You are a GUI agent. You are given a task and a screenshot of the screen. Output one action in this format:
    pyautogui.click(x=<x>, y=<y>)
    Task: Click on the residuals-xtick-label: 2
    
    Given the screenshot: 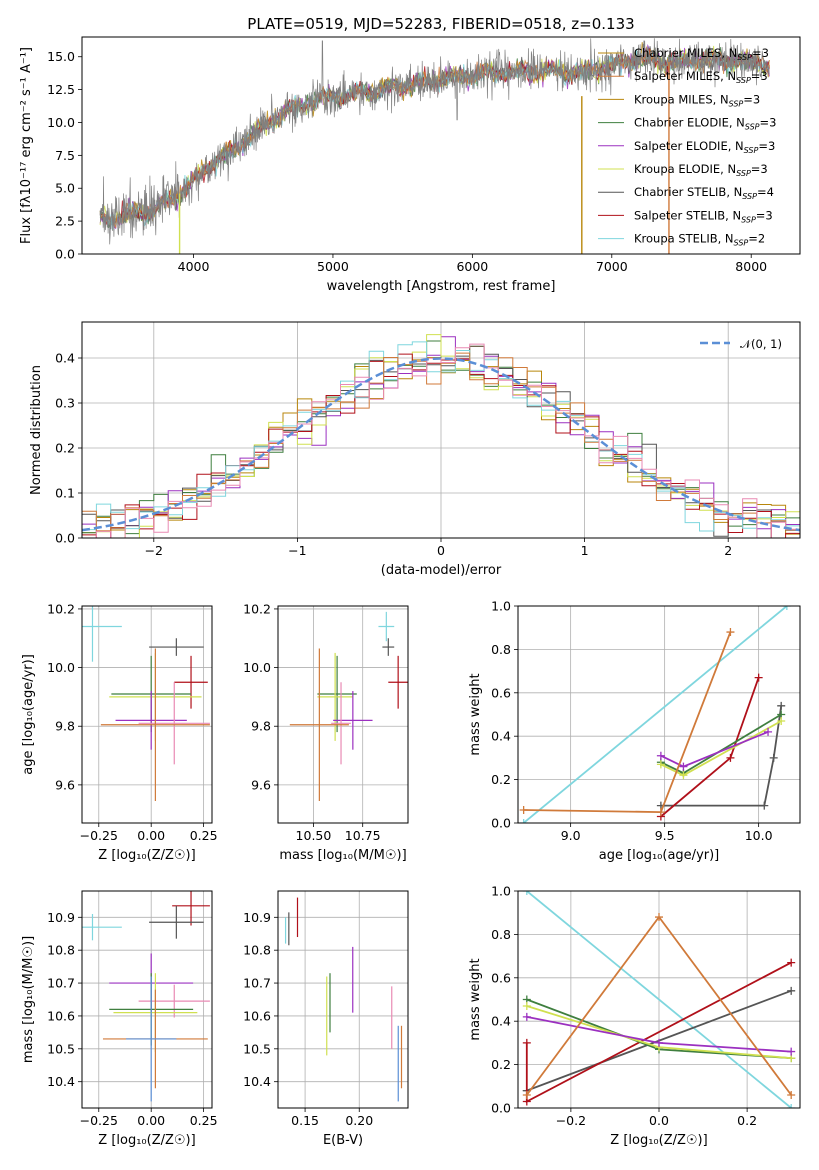 What is the action you would take?
    pyautogui.click(x=728, y=550)
    